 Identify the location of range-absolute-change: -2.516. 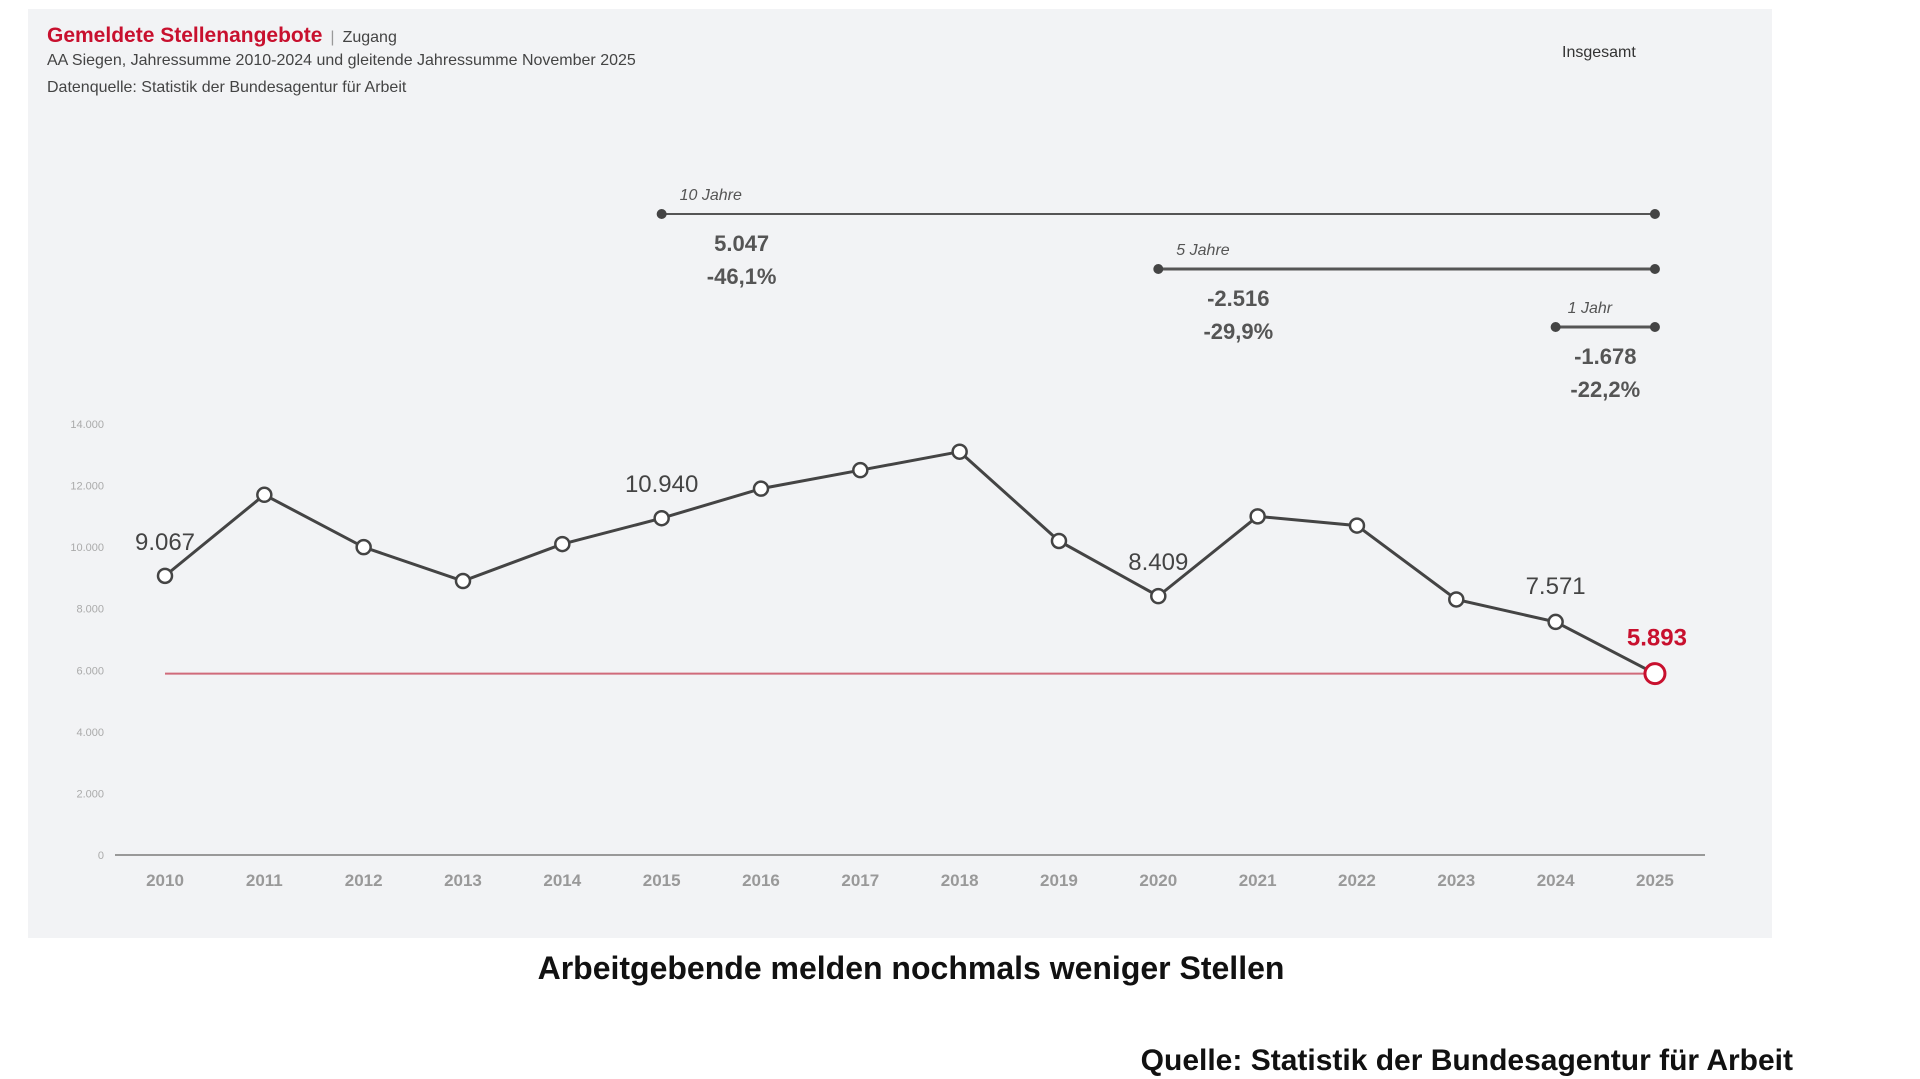
(1238, 298).